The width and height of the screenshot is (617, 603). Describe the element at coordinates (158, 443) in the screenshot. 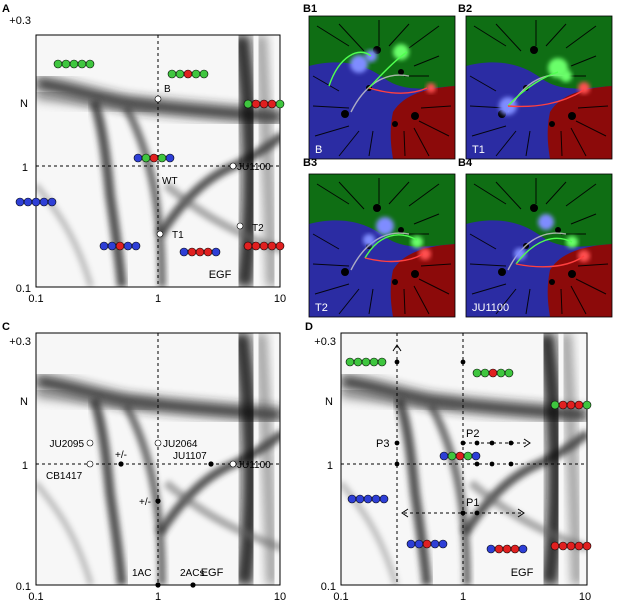

I see `panel-c-point-ju2064` at that location.